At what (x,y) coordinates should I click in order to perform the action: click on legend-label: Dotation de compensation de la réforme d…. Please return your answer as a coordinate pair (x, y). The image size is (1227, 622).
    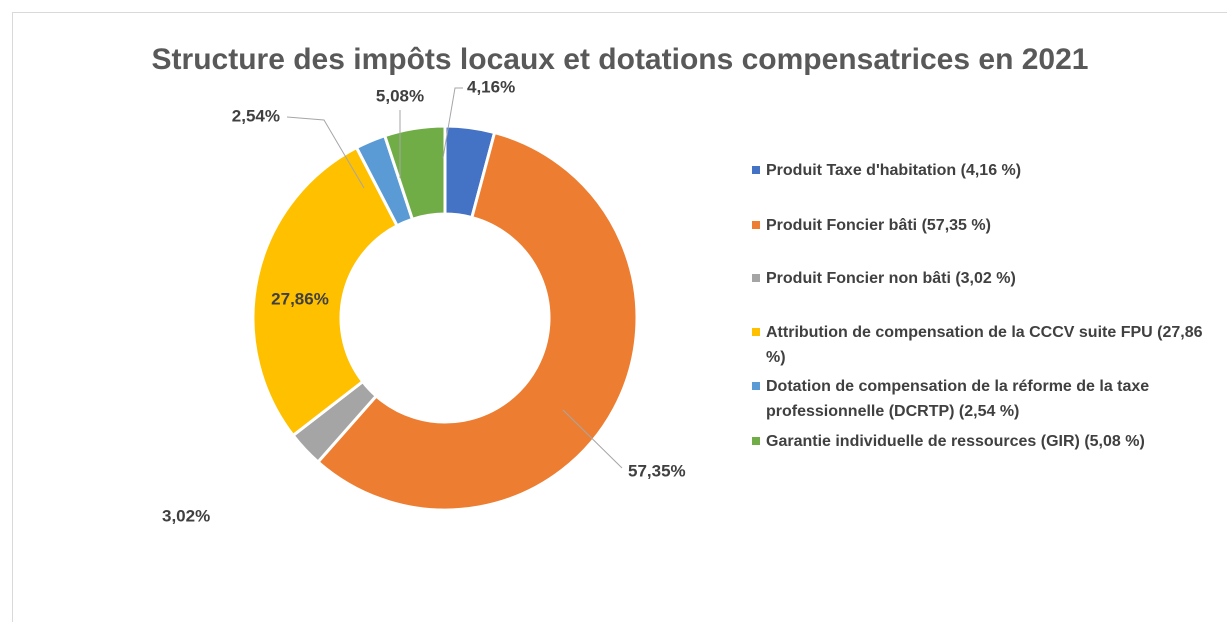
    Looking at the image, I should click on (958, 399).